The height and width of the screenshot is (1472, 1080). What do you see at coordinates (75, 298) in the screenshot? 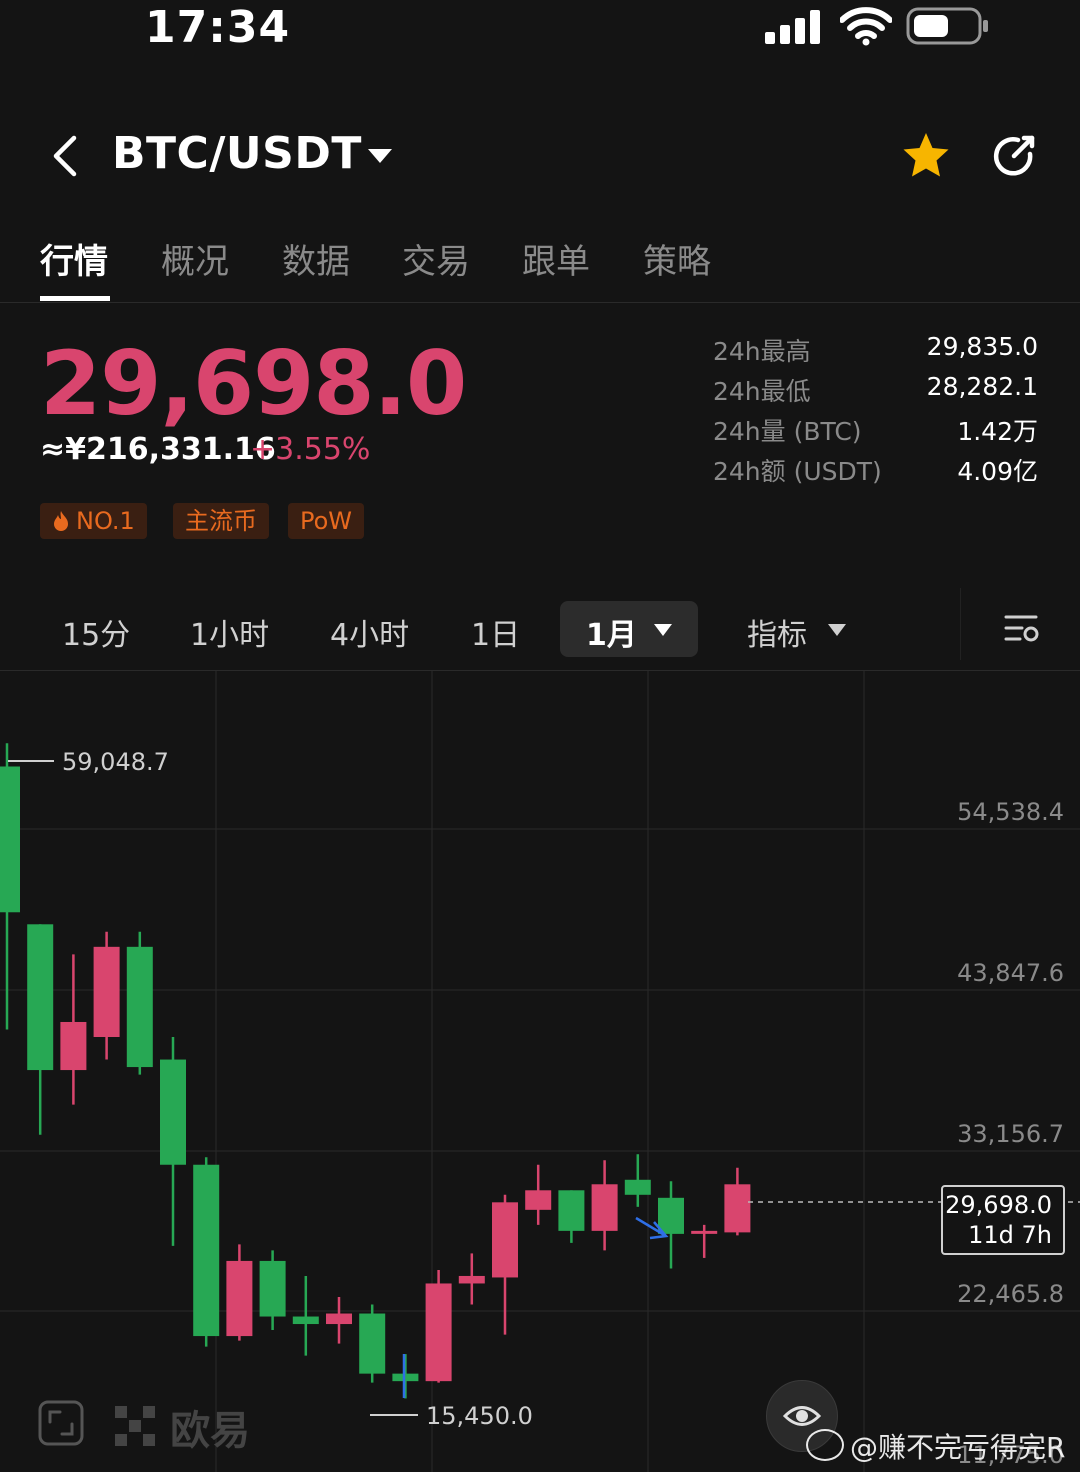
I see `active-tab-indicator` at bounding box center [75, 298].